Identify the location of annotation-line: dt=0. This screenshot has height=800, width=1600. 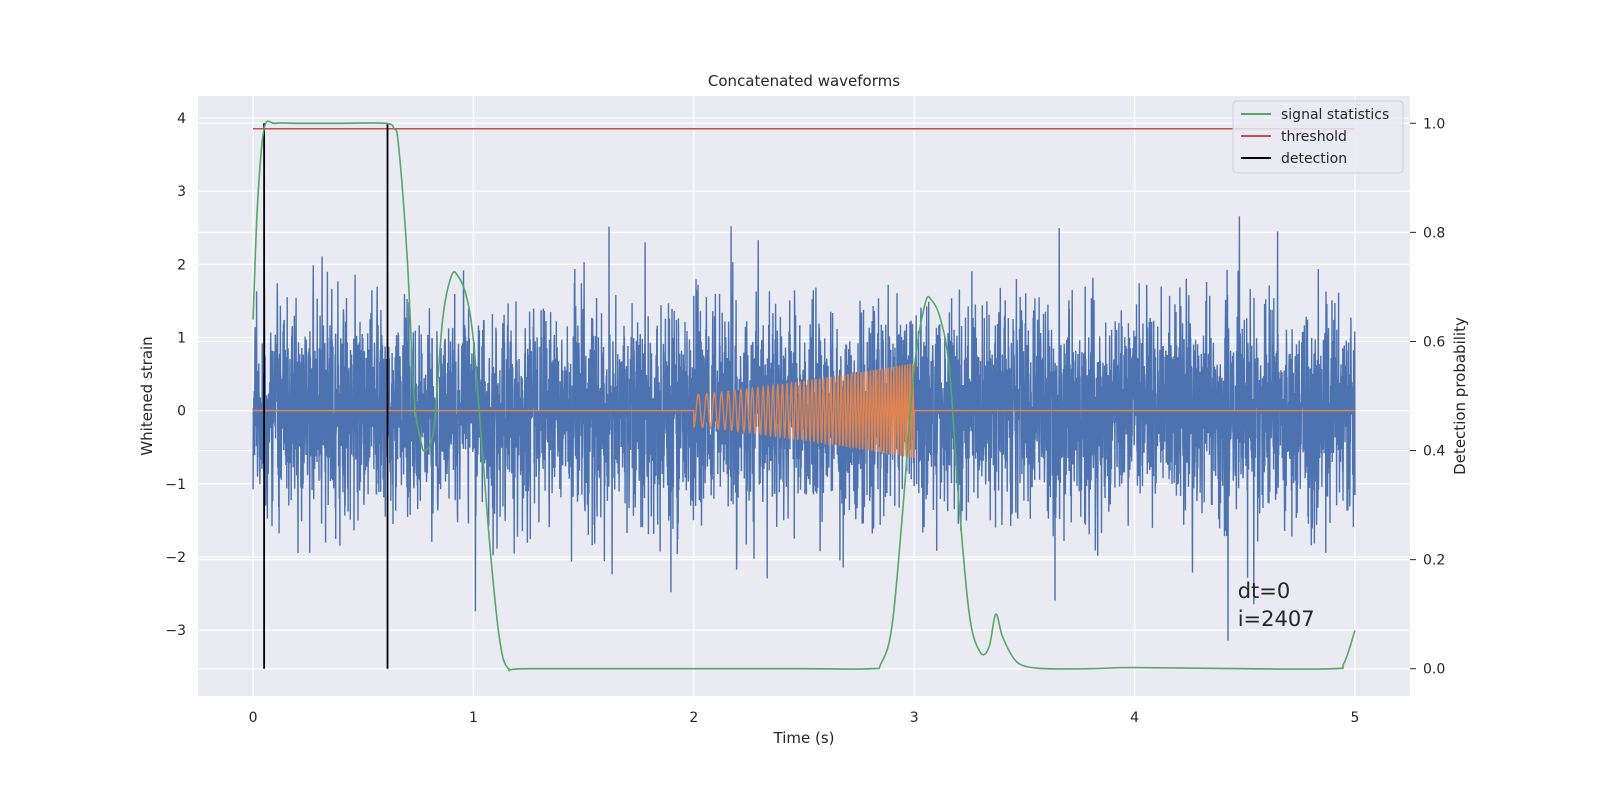
(1264, 591).